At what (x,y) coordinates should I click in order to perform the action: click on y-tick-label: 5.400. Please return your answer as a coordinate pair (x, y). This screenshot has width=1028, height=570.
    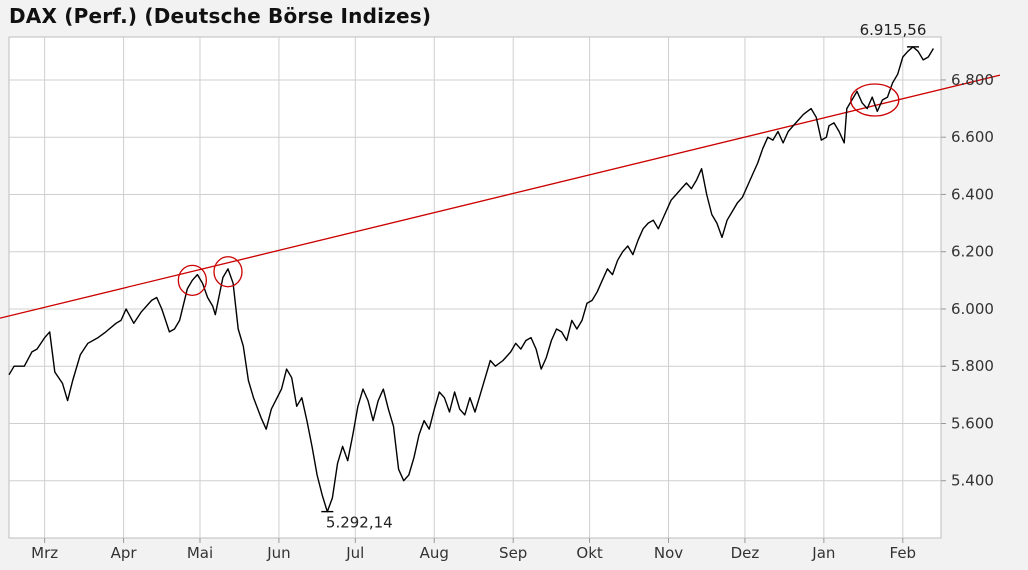
    Looking at the image, I should click on (972, 481).